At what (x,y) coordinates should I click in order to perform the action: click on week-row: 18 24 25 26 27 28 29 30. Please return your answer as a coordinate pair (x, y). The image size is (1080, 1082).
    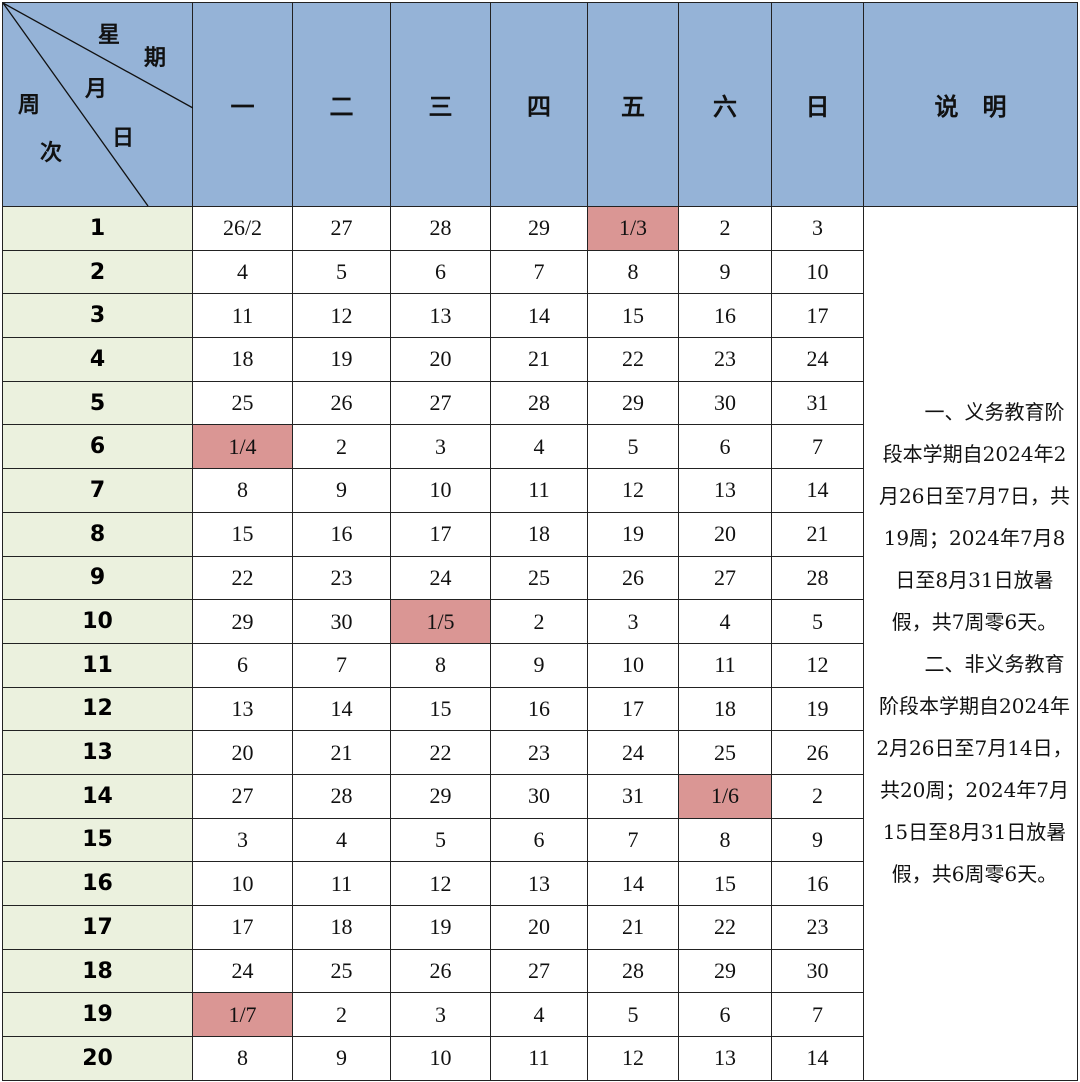
    Looking at the image, I should click on (540, 971).